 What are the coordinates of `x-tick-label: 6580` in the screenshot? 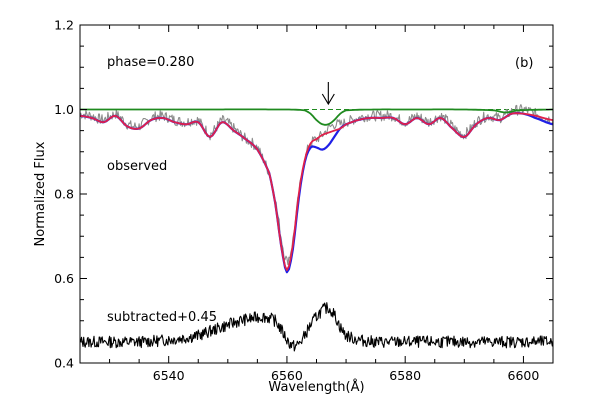 It's located at (405, 375).